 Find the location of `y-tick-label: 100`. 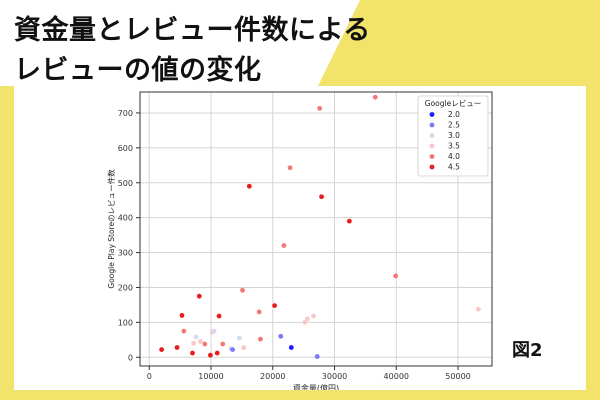

y-tick-label: 100 is located at coordinates (125, 322).